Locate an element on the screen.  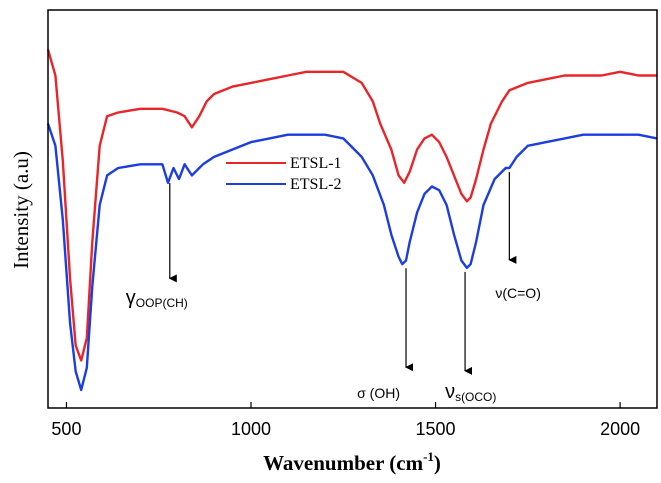
annotation-label: νs(OCO) is located at coordinates (470, 392).